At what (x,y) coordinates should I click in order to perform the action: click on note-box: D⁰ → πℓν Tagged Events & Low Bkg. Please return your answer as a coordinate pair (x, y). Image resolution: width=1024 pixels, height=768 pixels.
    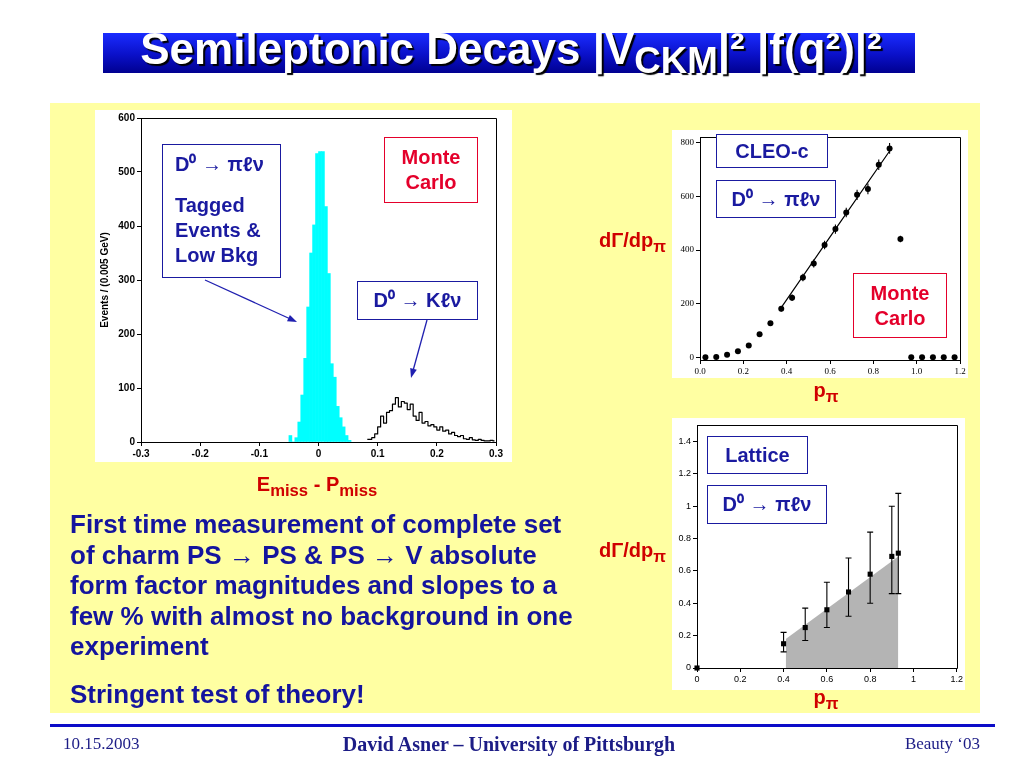
    Looking at the image, I should click on (221, 211).